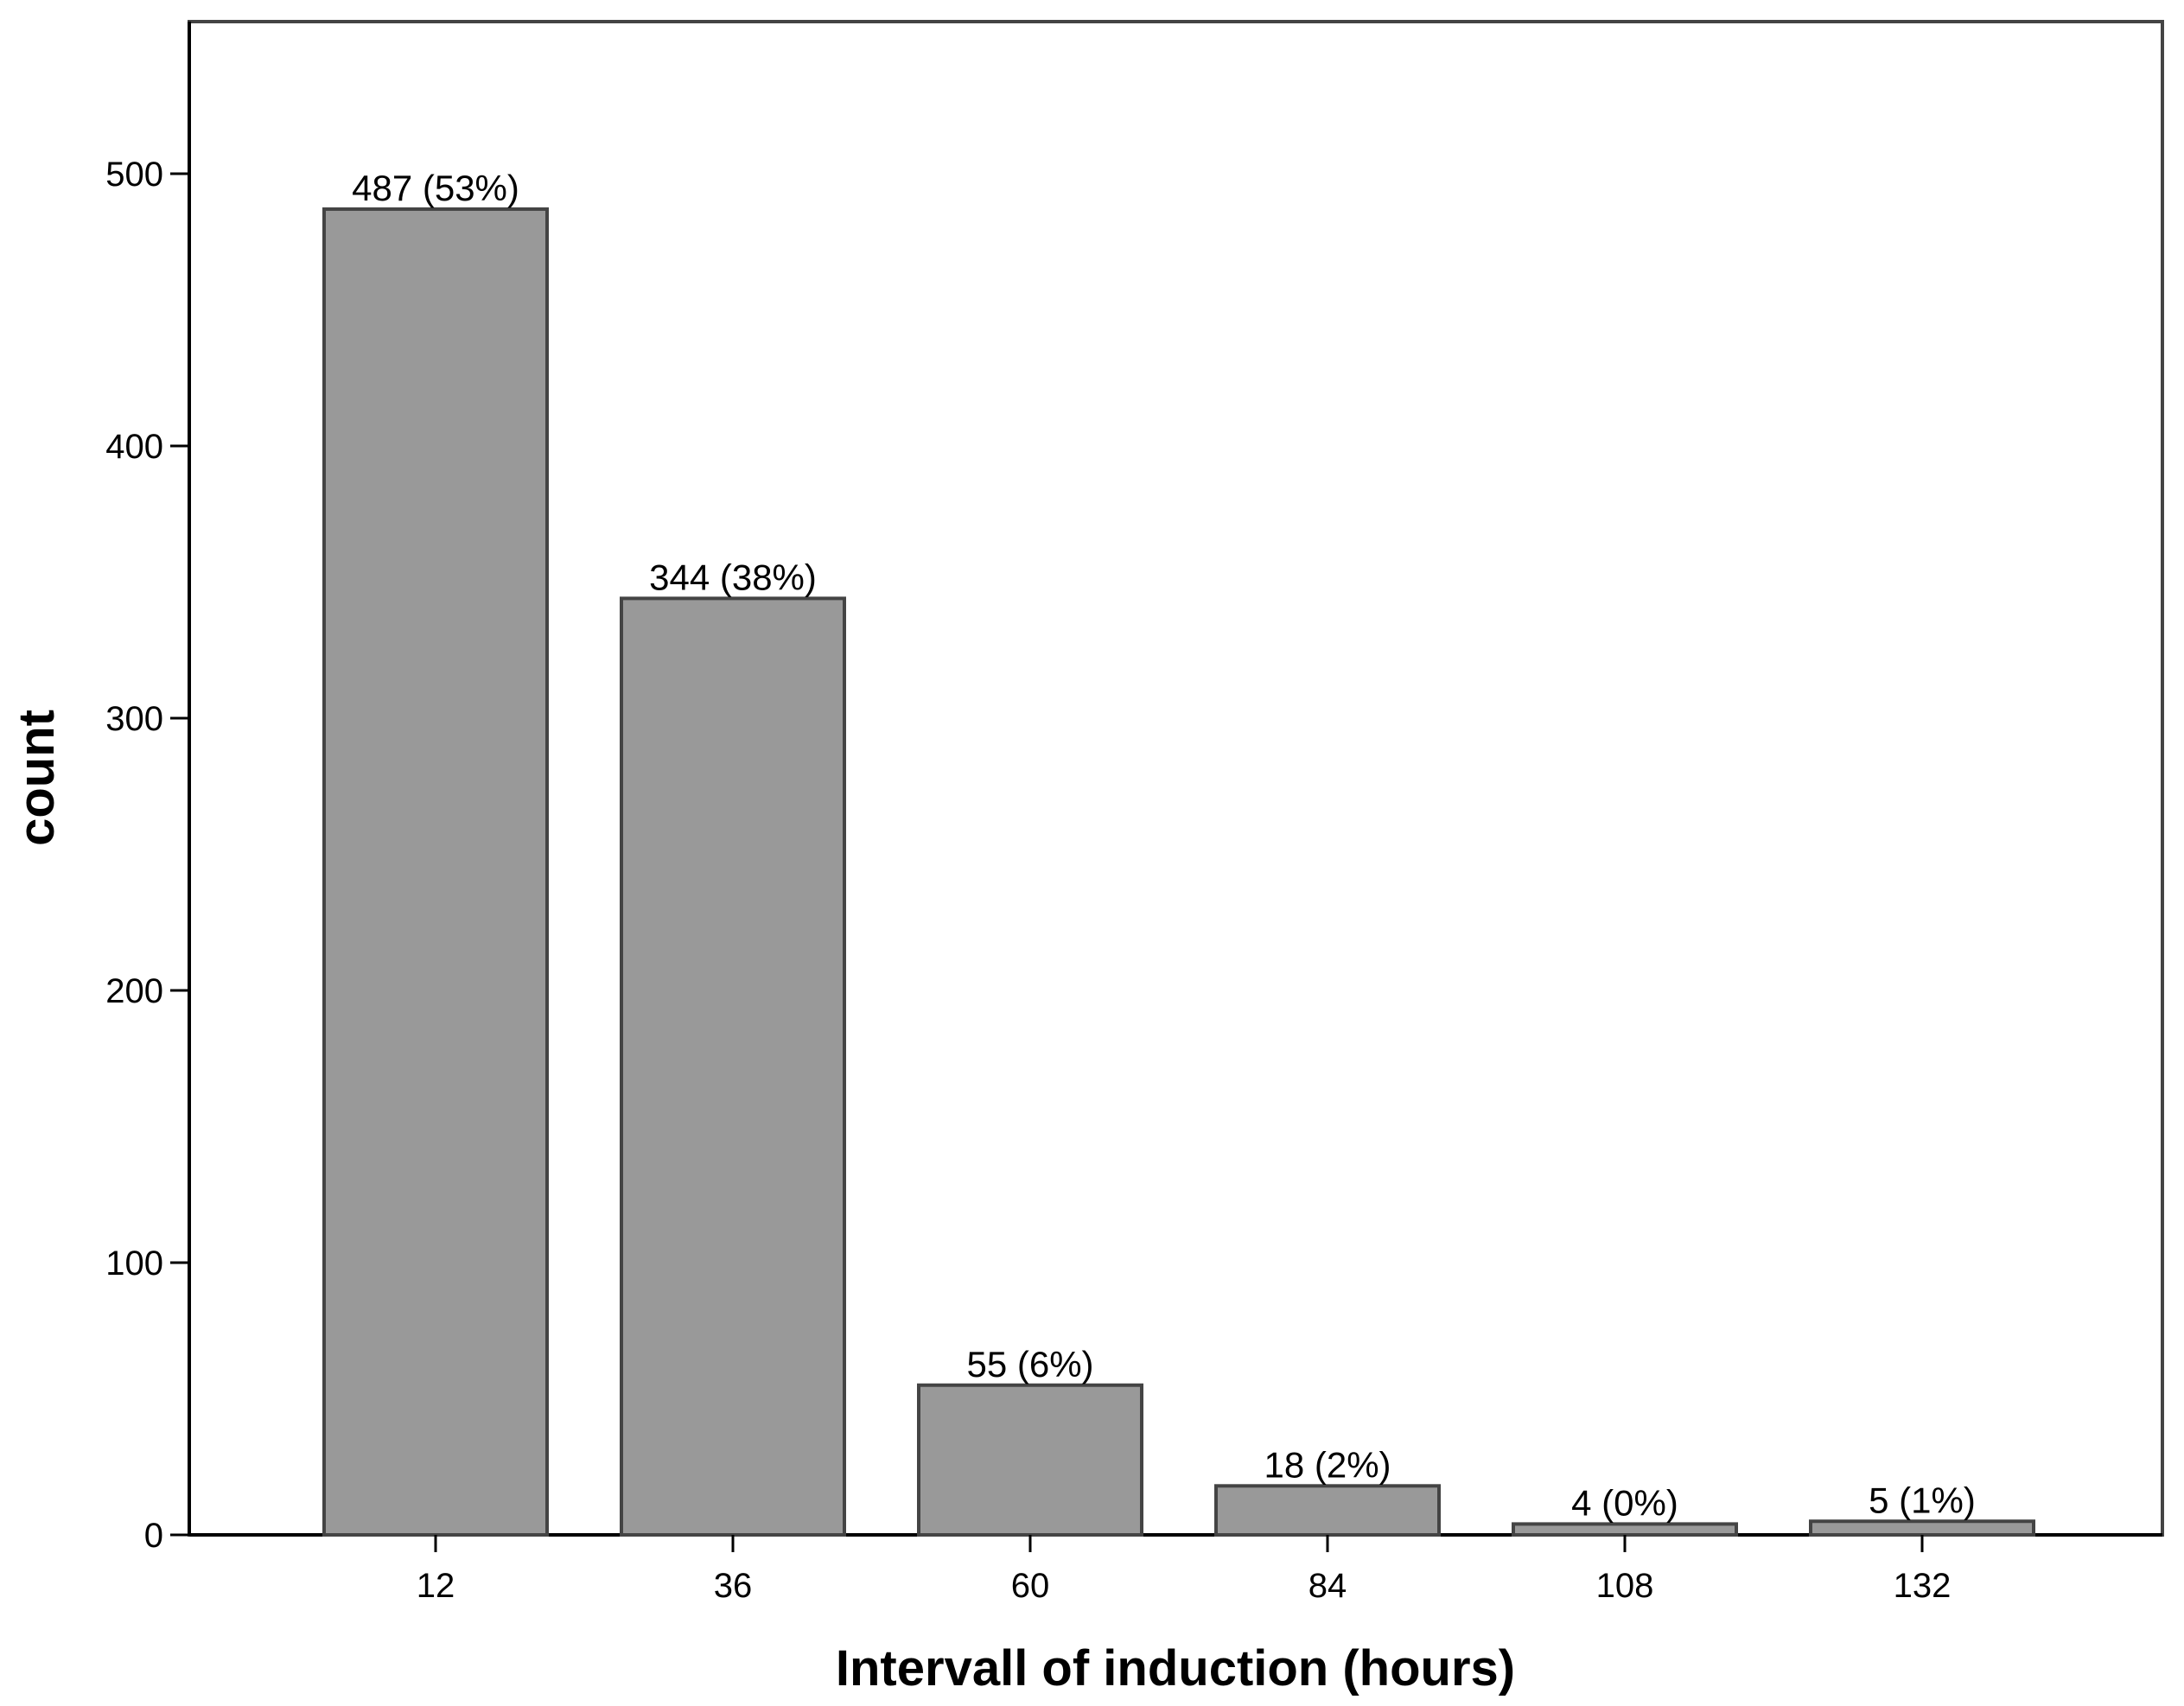 This screenshot has width=2184, height=1706. What do you see at coordinates (1029, 1364) in the screenshot?
I see `bar-data-label: 55 (6%)` at bounding box center [1029, 1364].